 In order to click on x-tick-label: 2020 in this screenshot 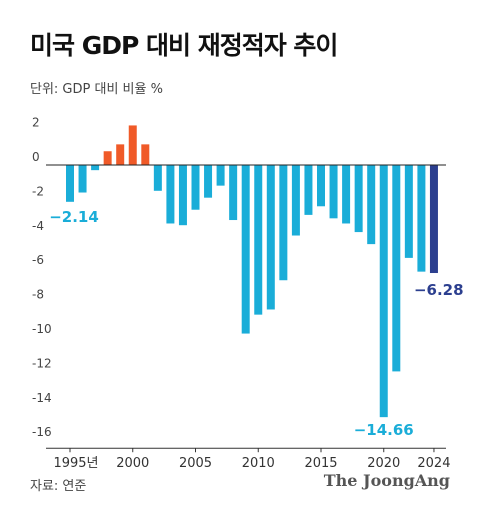, I will do `click(383, 463)`.